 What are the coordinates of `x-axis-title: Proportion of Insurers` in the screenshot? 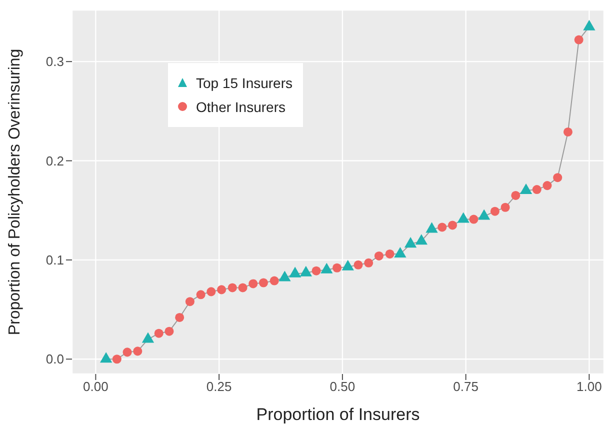 It's located at (338, 414).